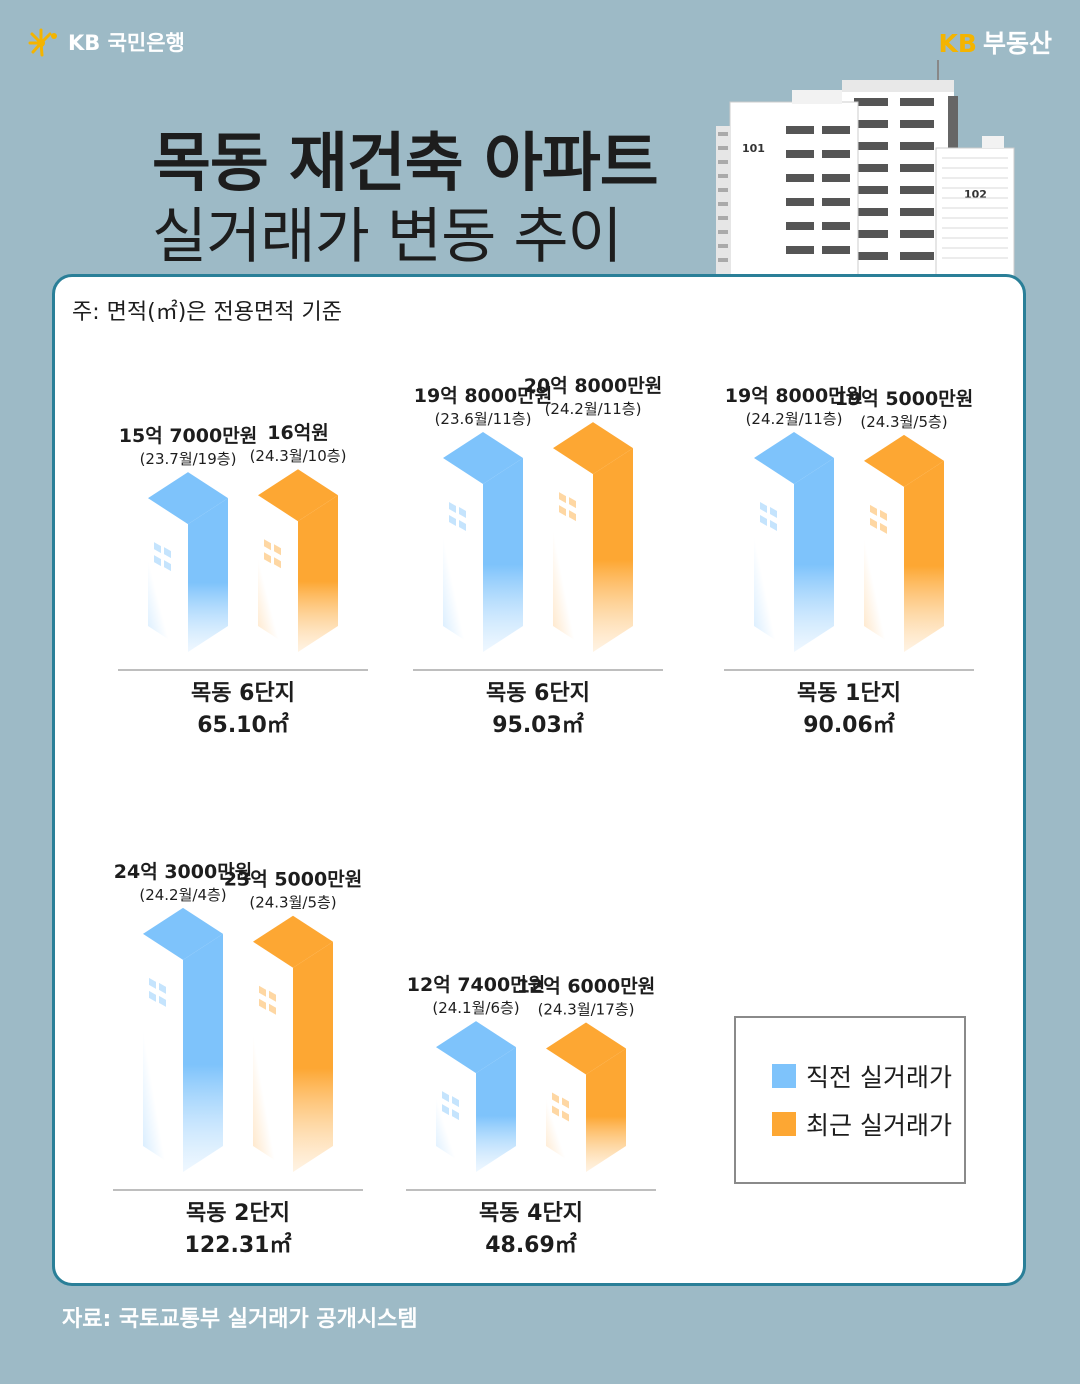  I want to click on legend-item-previous: 직전 실거래가, so click(862, 1076).